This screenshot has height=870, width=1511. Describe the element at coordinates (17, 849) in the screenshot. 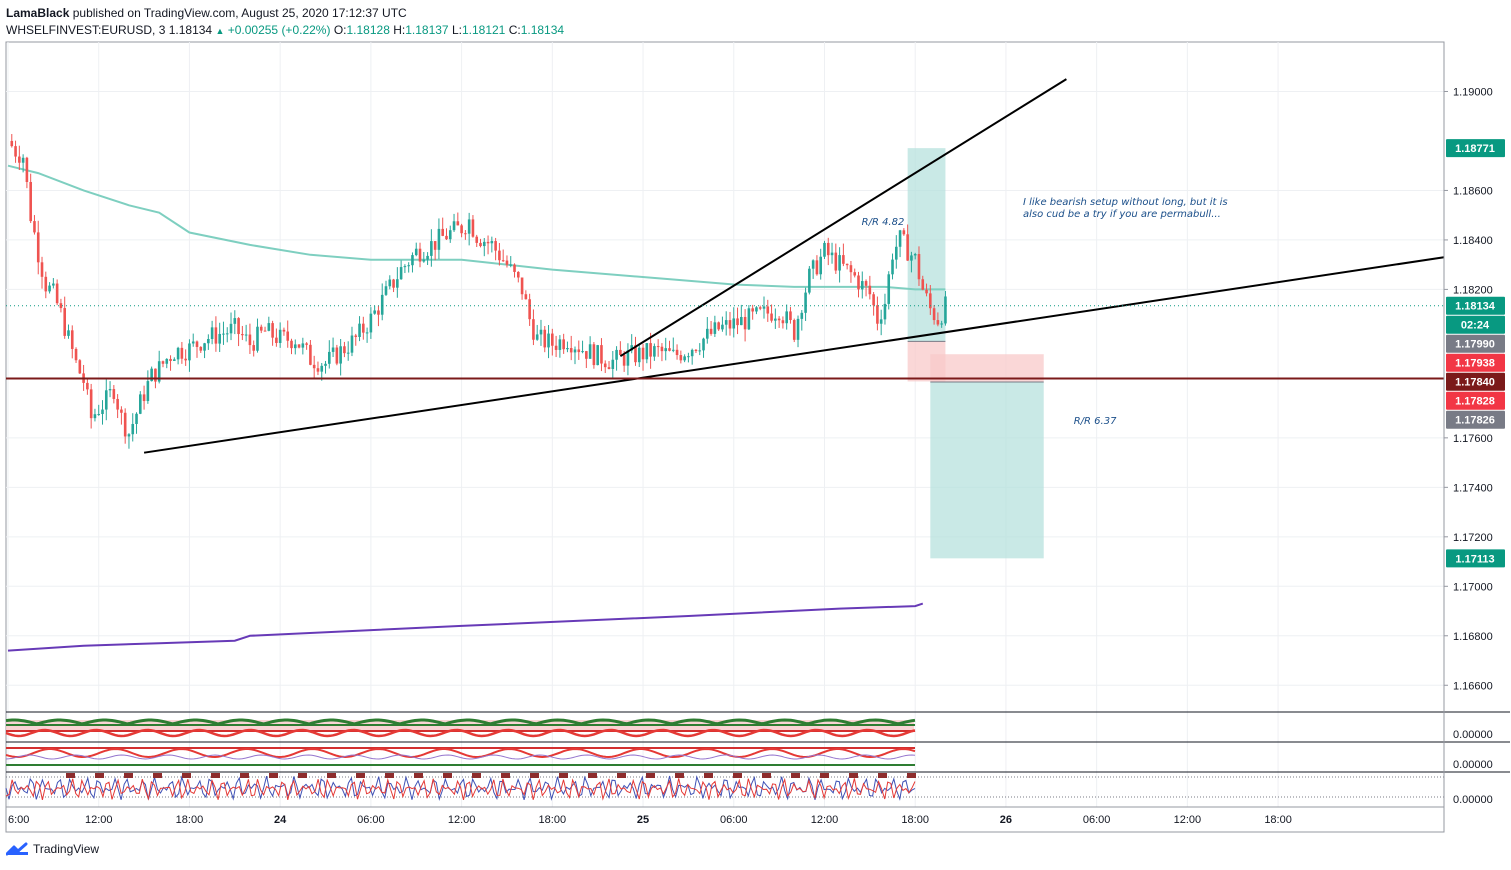

I see `tradingview-logo-icon` at that location.